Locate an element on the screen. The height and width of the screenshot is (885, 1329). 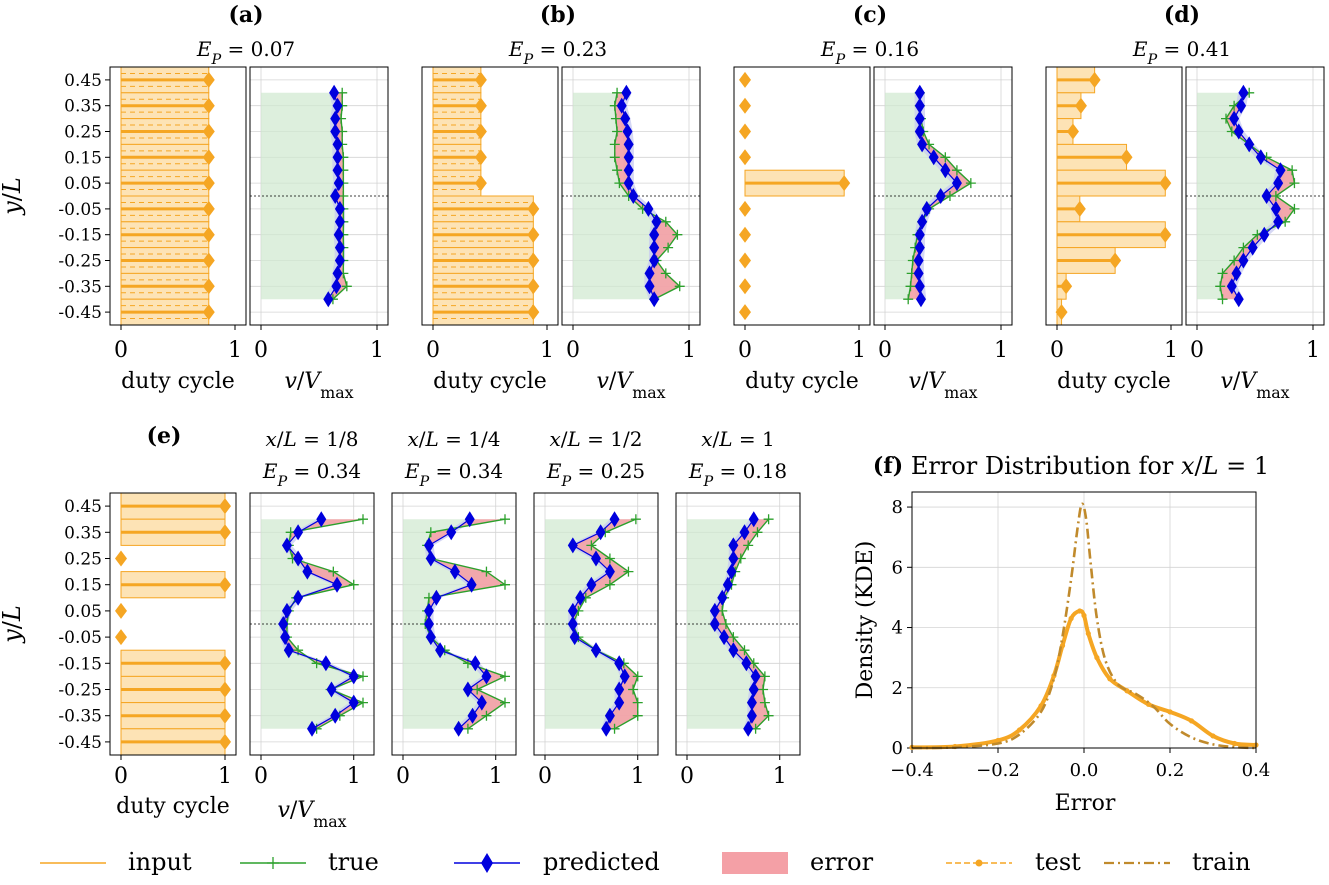
legend-test-label: test is located at coordinates (1058, 862).